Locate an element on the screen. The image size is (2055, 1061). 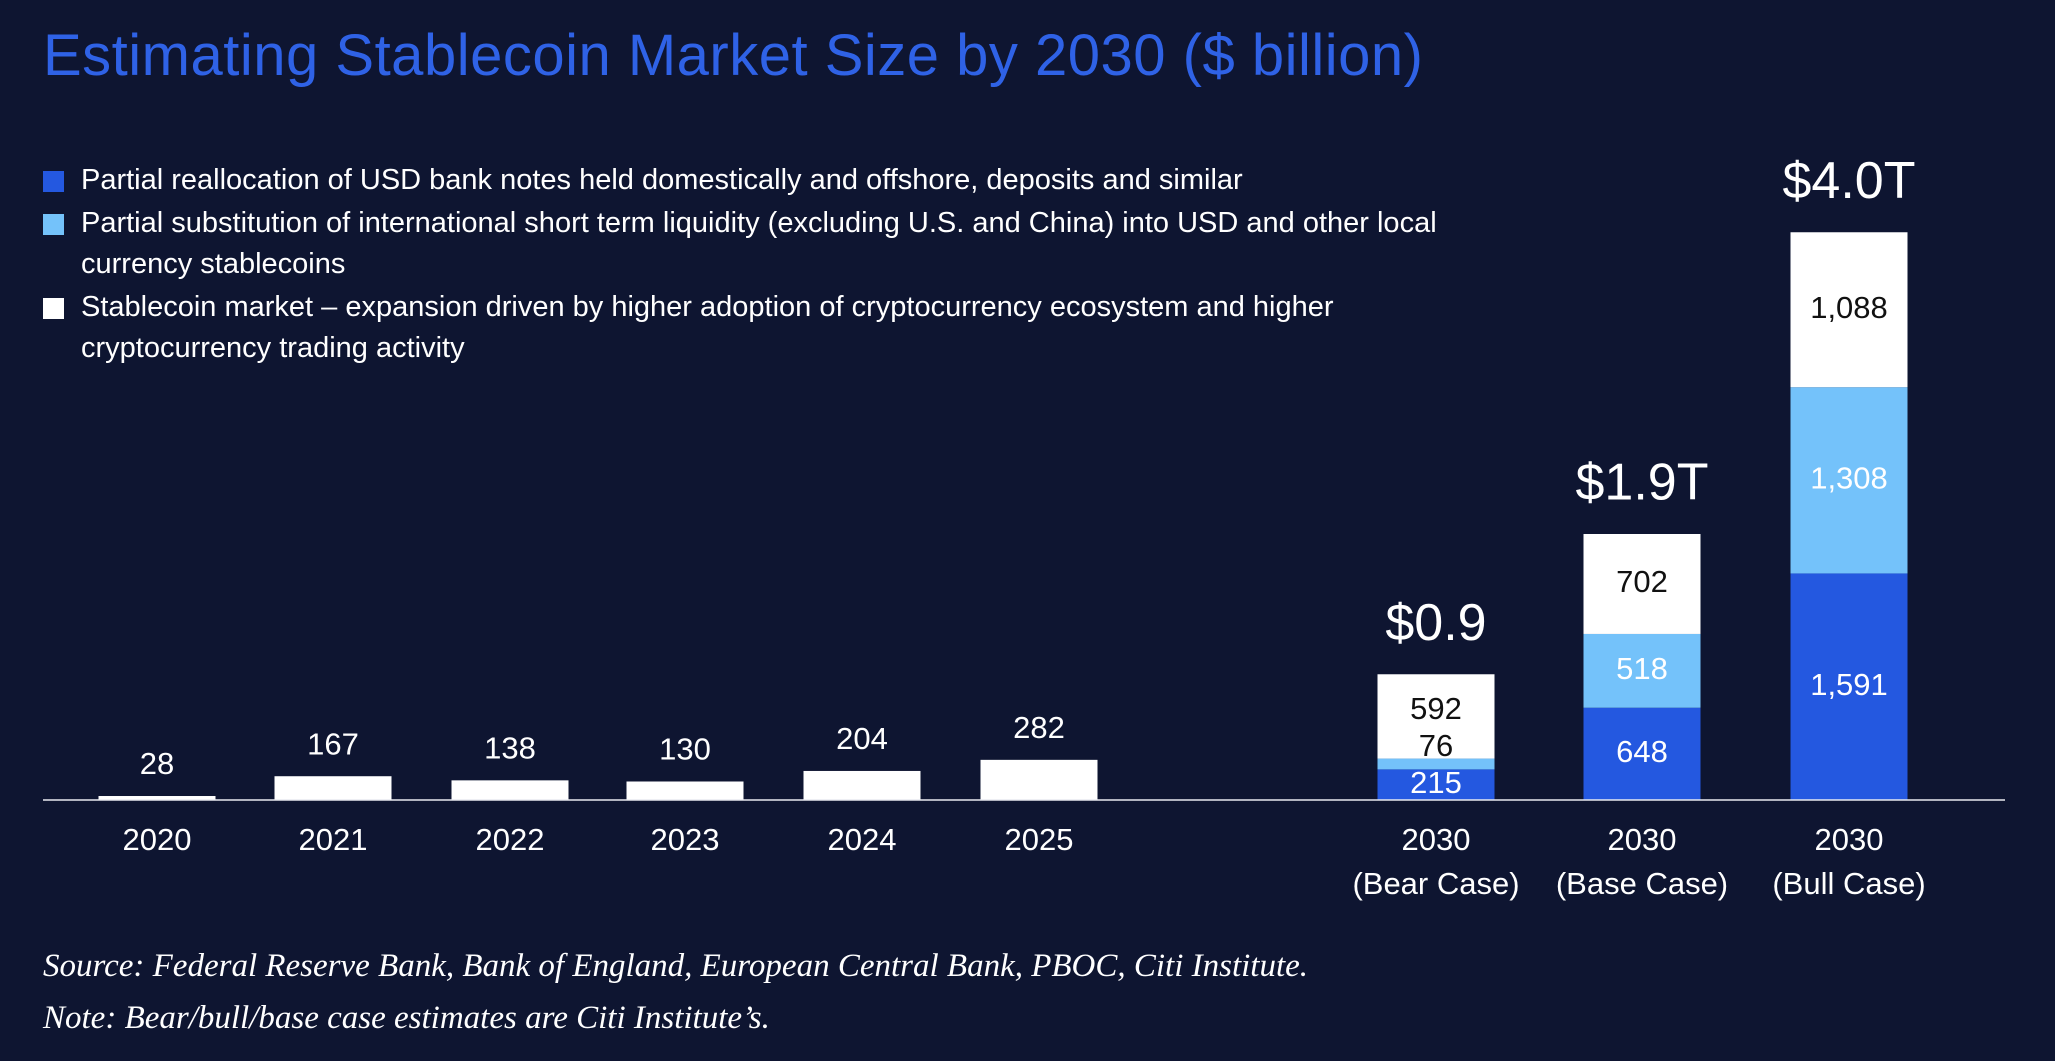
x-tick-label: 2022 is located at coordinates (510, 839).